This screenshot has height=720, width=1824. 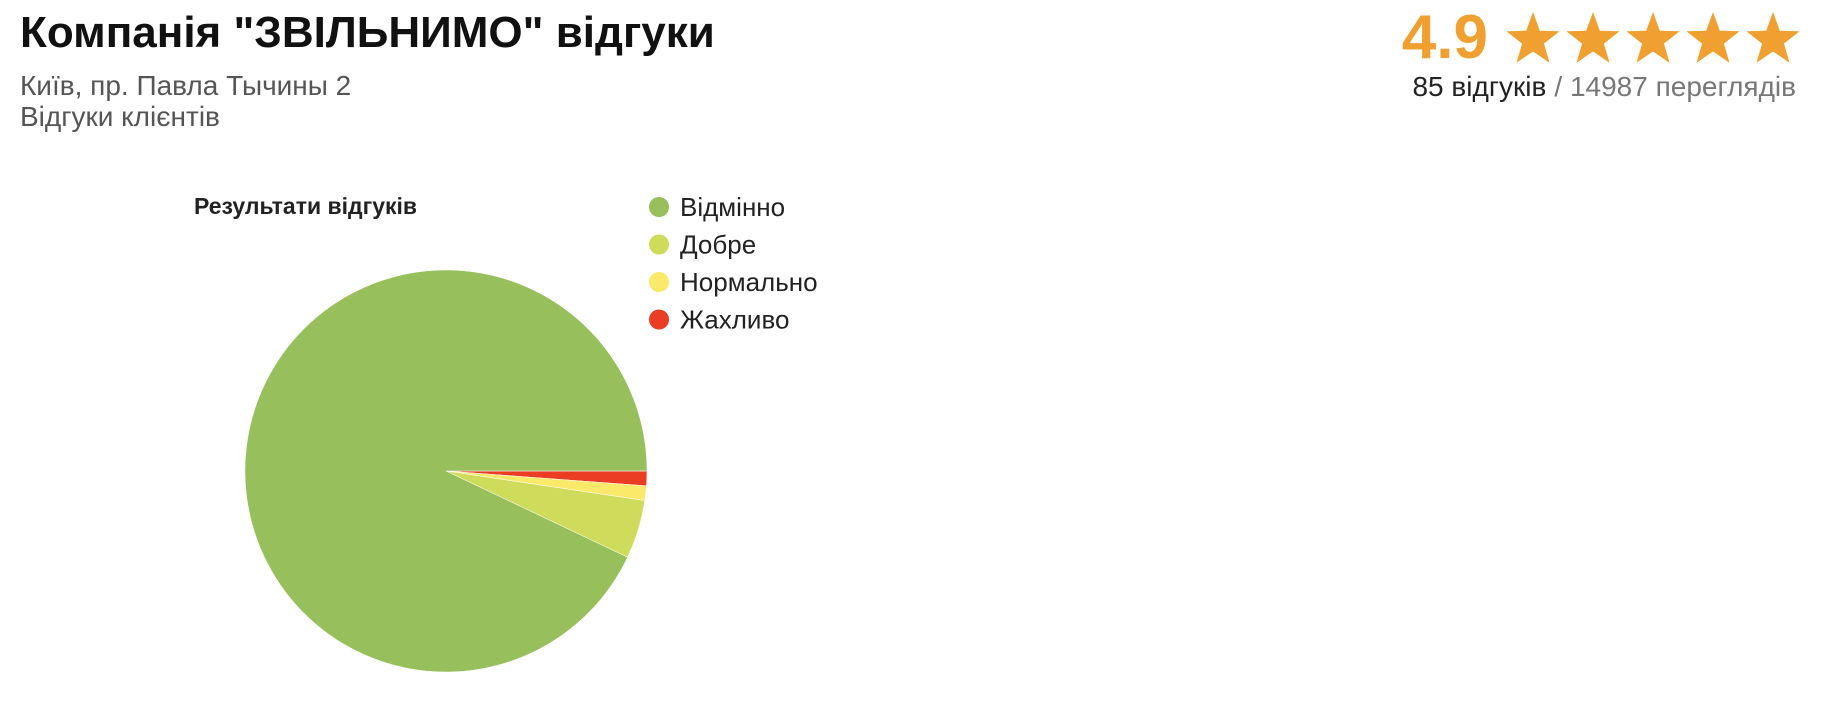 I want to click on legend-label: Відмінно, so click(x=732, y=207).